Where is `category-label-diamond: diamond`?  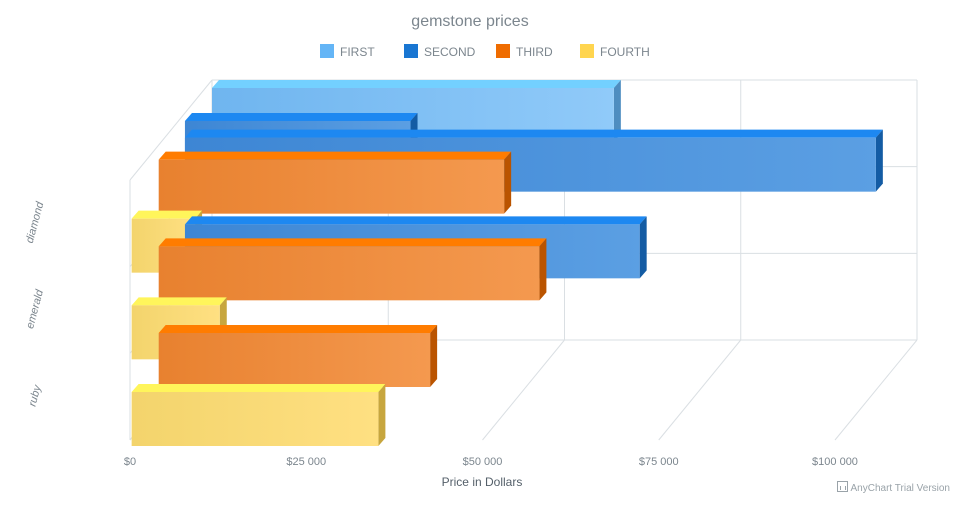 category-label-diamond: diamond is located at coordinates (35, 222).